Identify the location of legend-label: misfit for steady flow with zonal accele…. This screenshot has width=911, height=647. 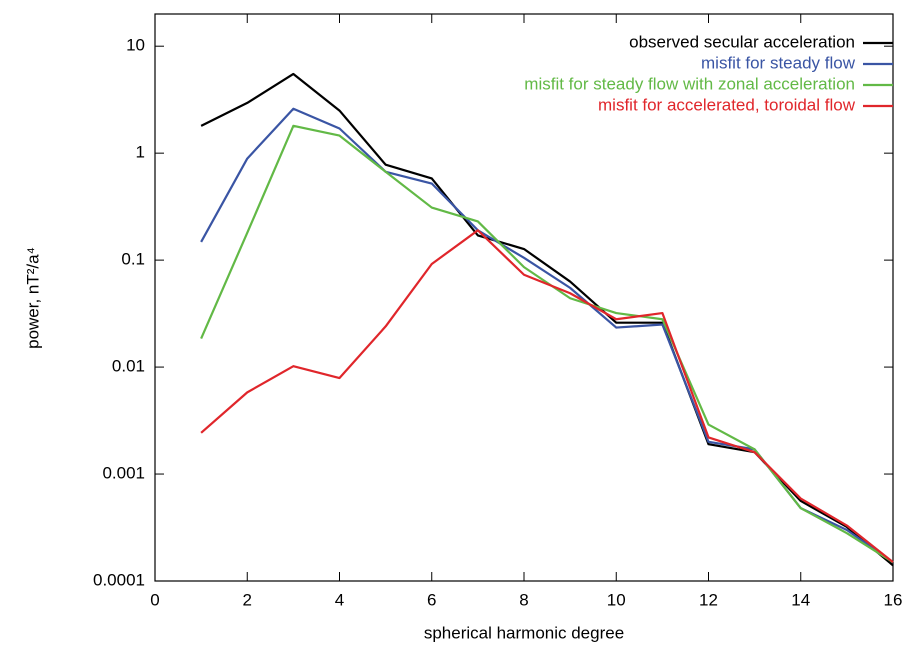
(689, 83).